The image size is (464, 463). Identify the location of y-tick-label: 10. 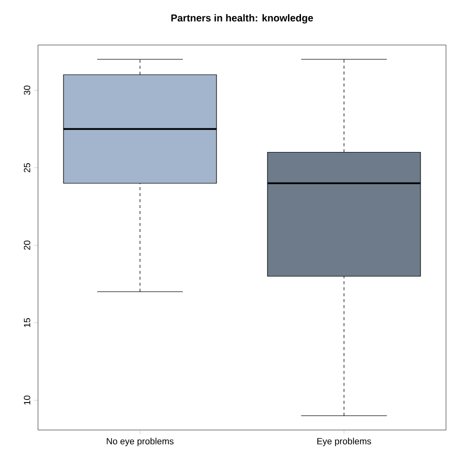
(27, 400).